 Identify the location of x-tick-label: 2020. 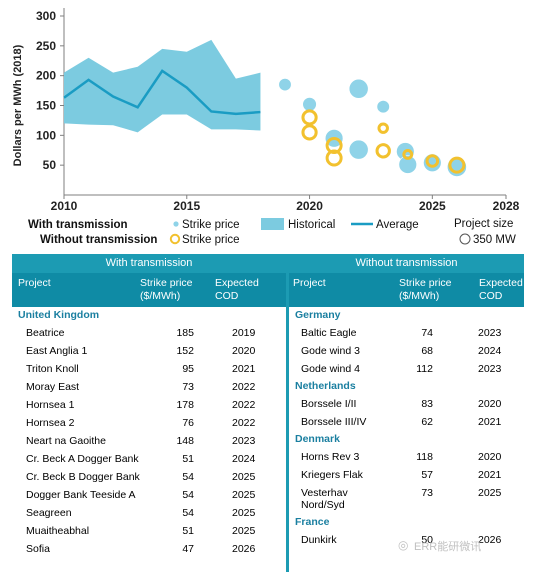
(309, 206).